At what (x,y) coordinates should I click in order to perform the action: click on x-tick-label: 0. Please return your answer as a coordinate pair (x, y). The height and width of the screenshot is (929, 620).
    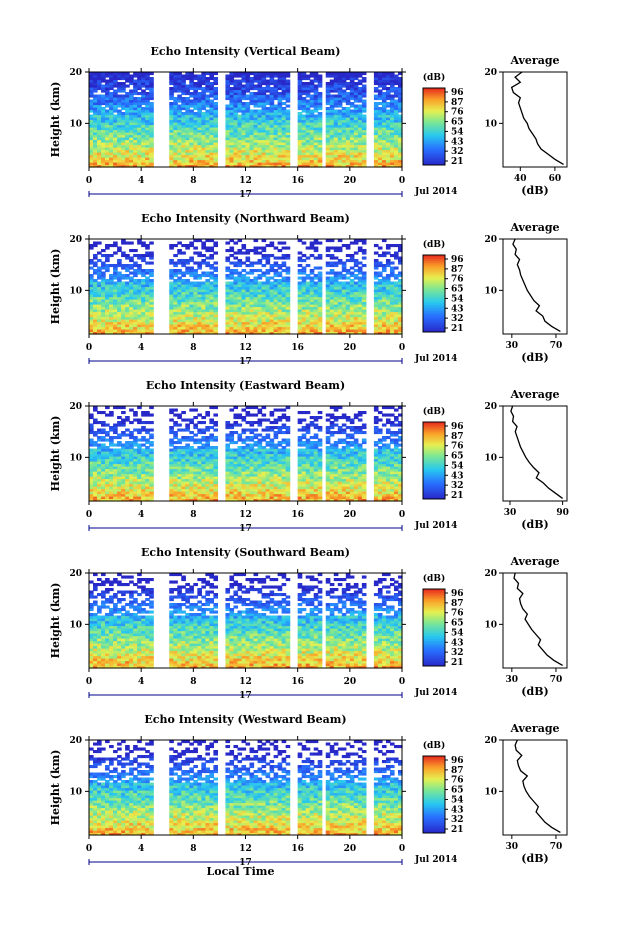
    Looking at the image, I should click on (89, 348).